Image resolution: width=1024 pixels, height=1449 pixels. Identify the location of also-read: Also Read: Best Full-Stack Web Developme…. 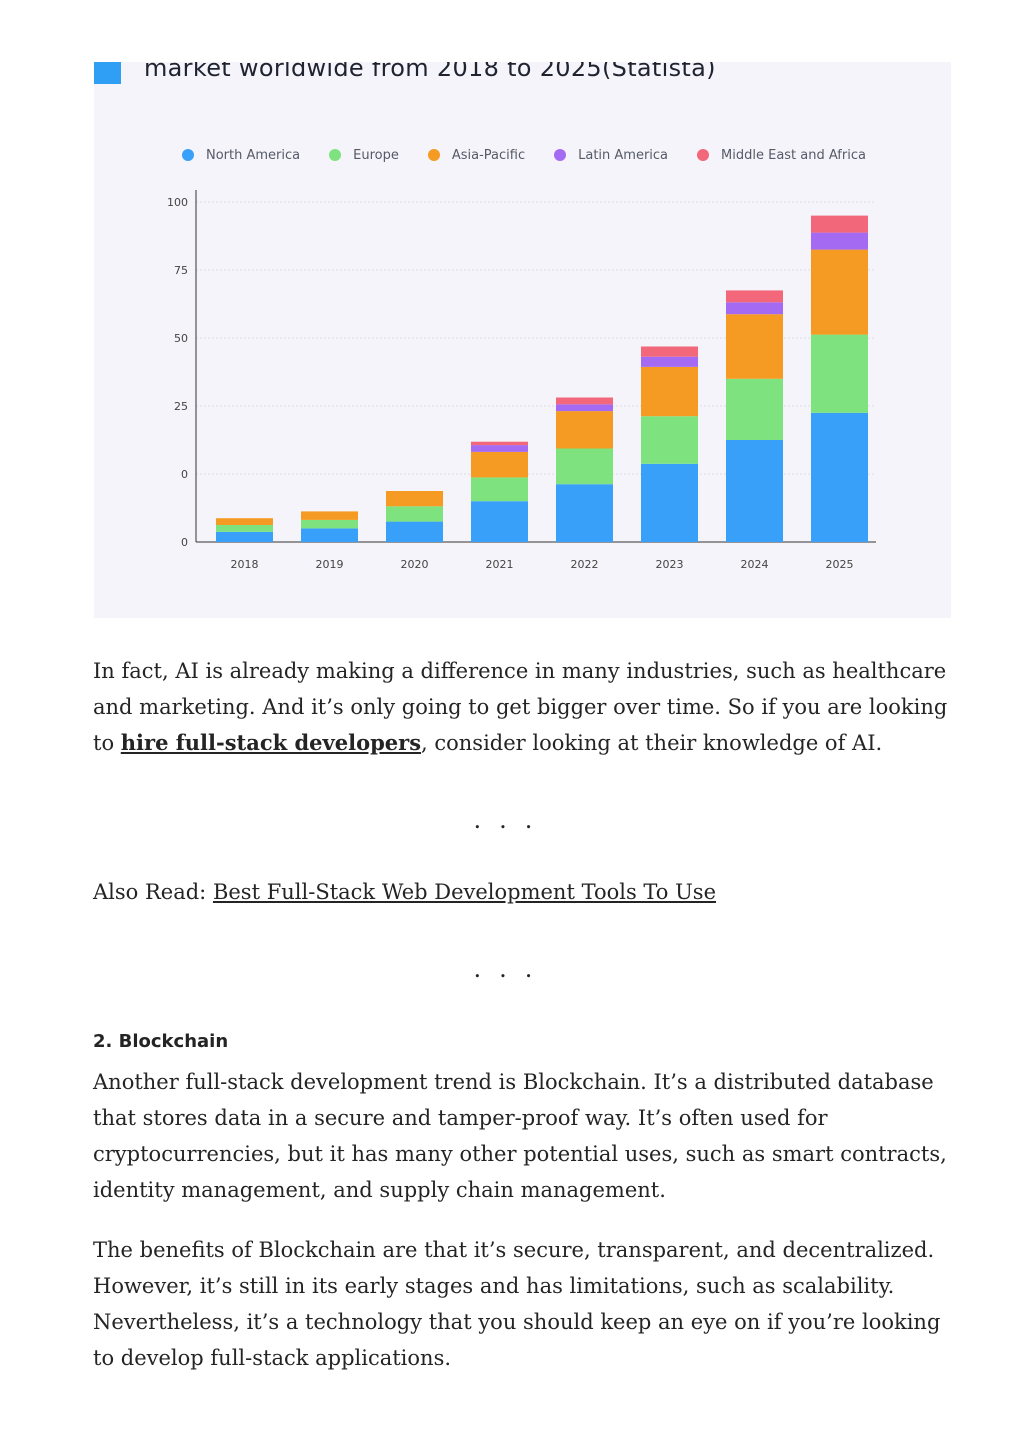
(523, 892).